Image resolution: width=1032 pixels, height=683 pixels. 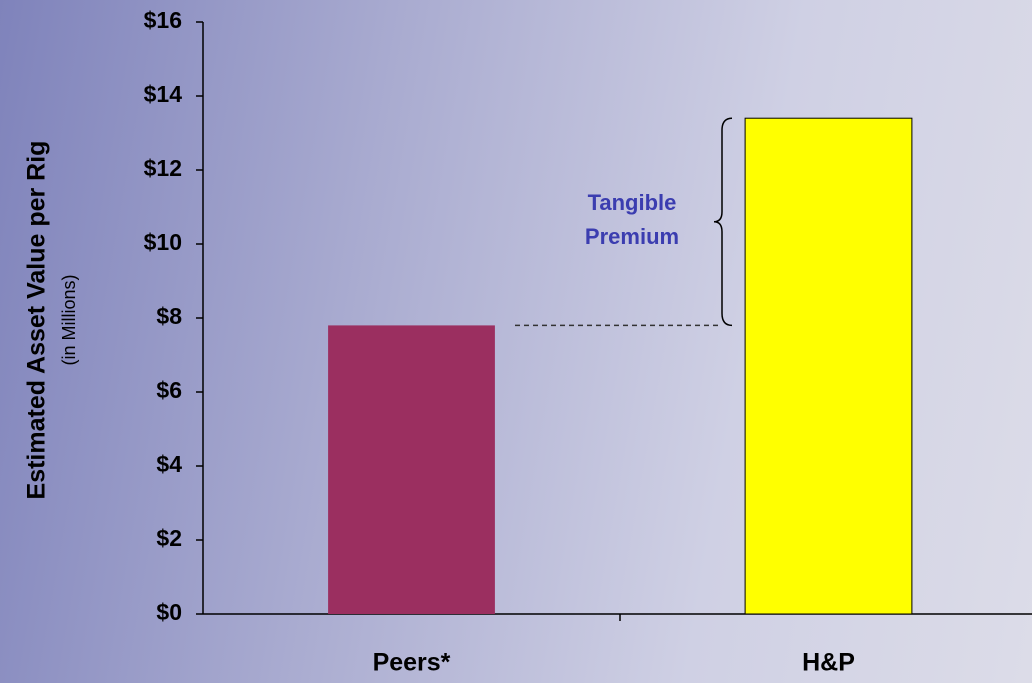 I want to click on y-tick-label: $2, so click(x=169, y=538).